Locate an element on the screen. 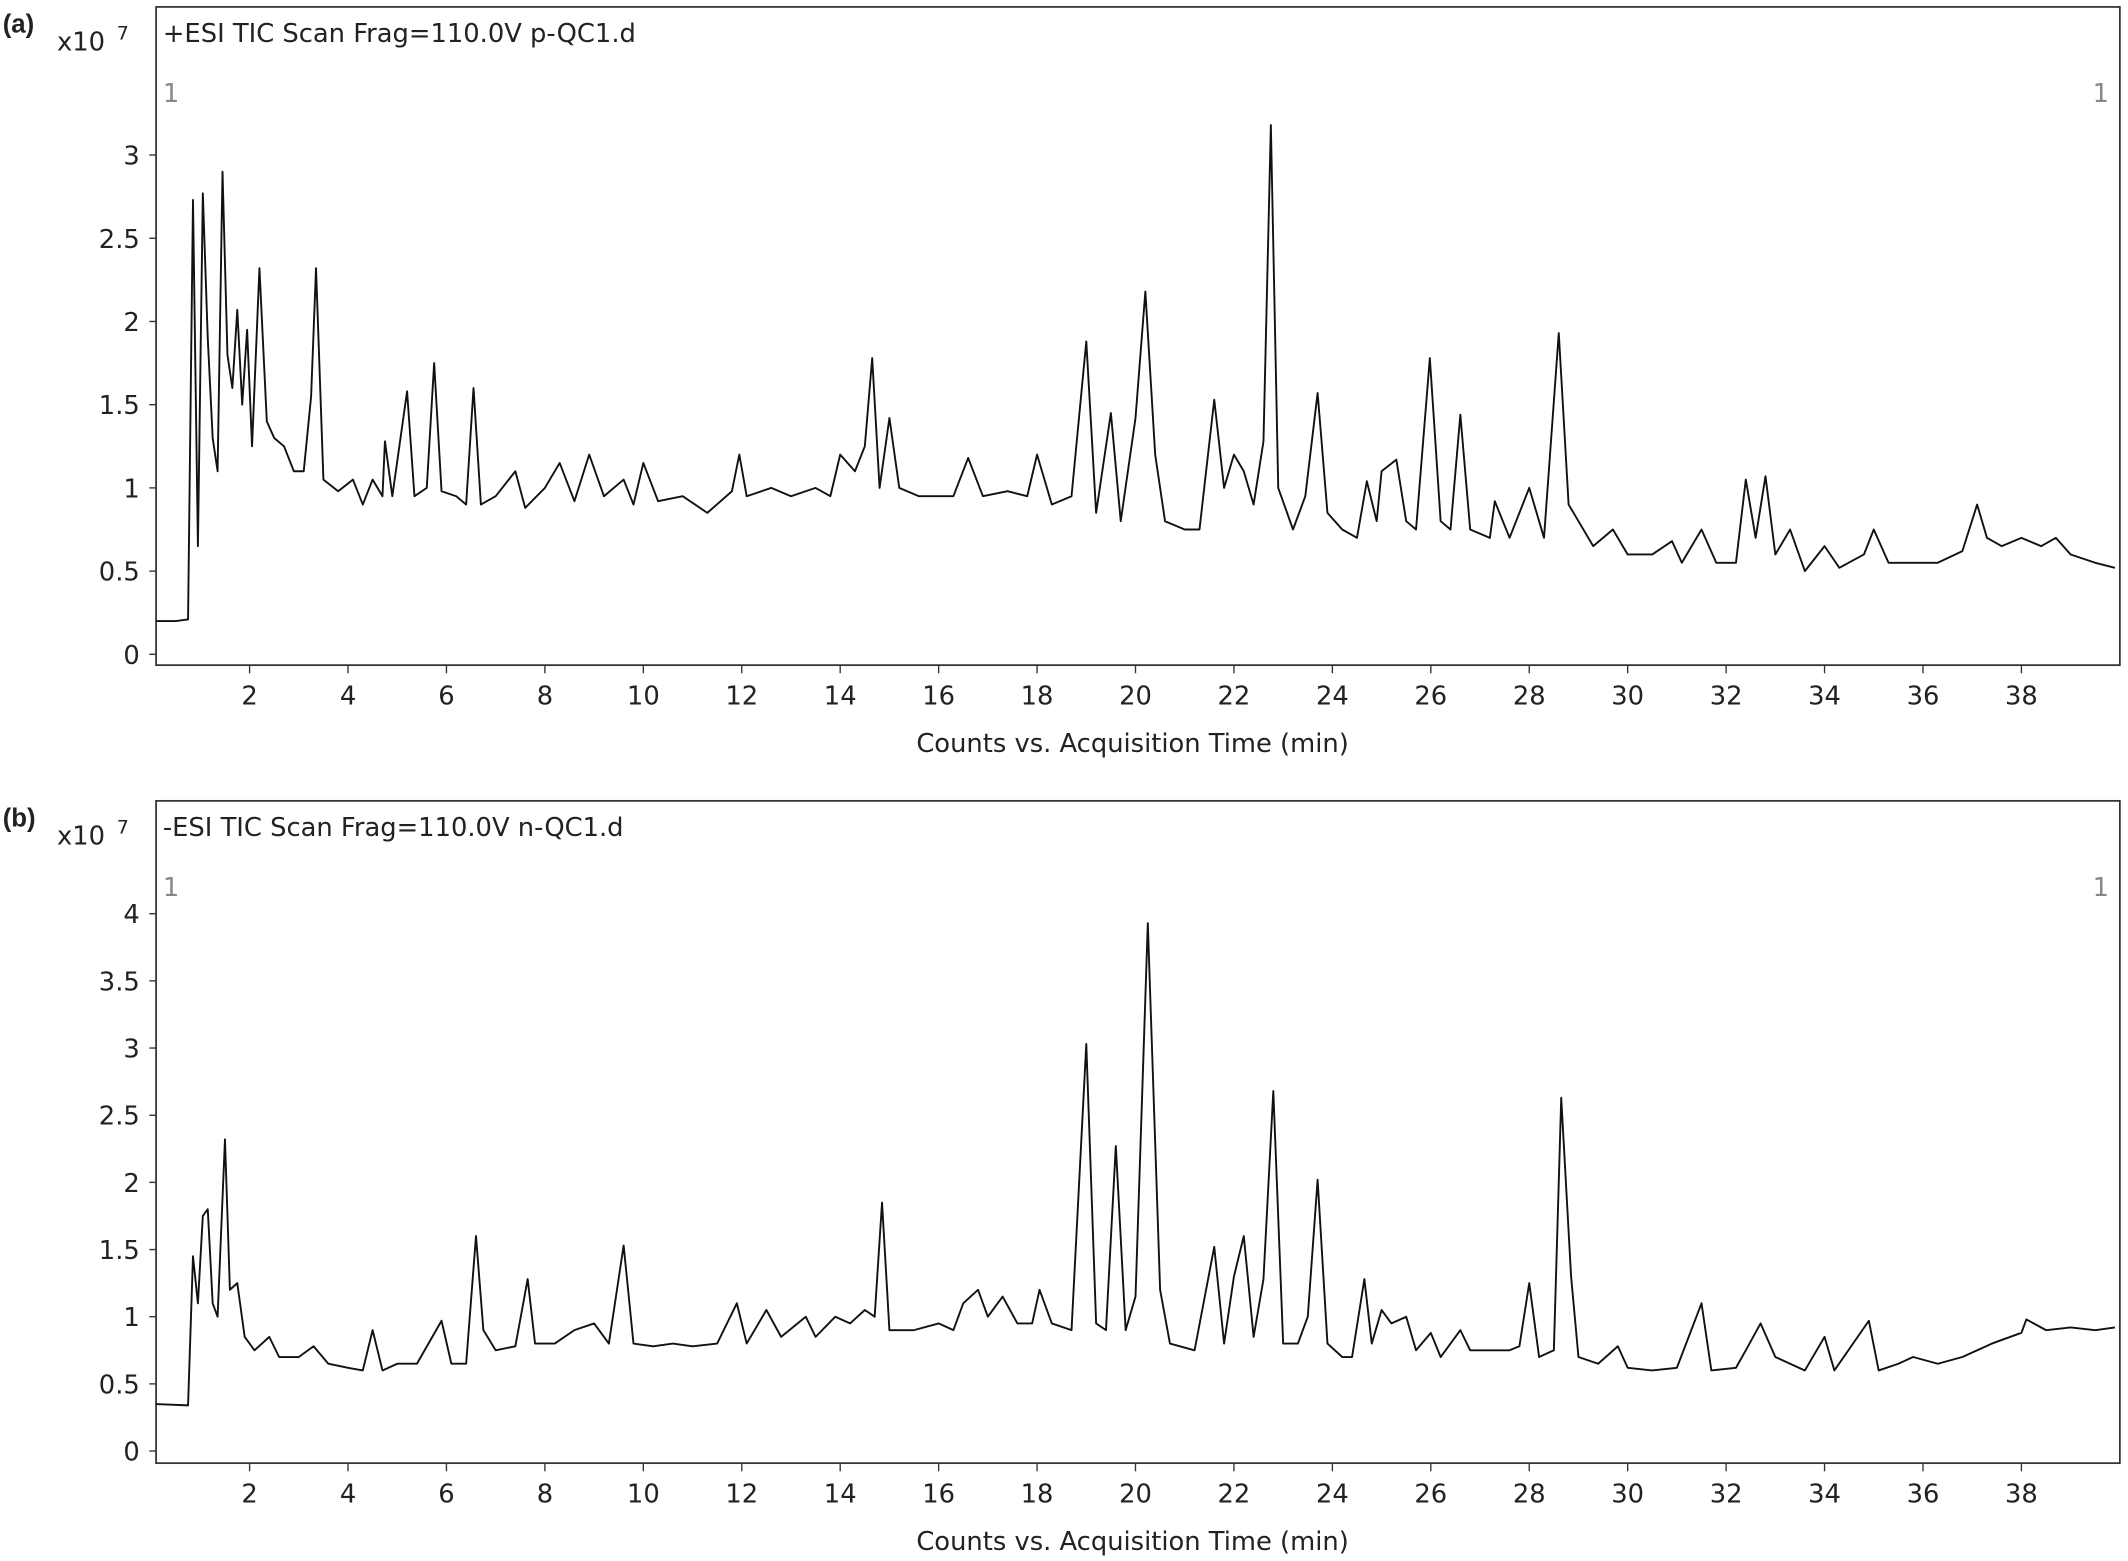 Image resolution: width=2128 pixels, height=1561 pixels. y-tick-label: 3.5 is located at coordinates (119, 982).